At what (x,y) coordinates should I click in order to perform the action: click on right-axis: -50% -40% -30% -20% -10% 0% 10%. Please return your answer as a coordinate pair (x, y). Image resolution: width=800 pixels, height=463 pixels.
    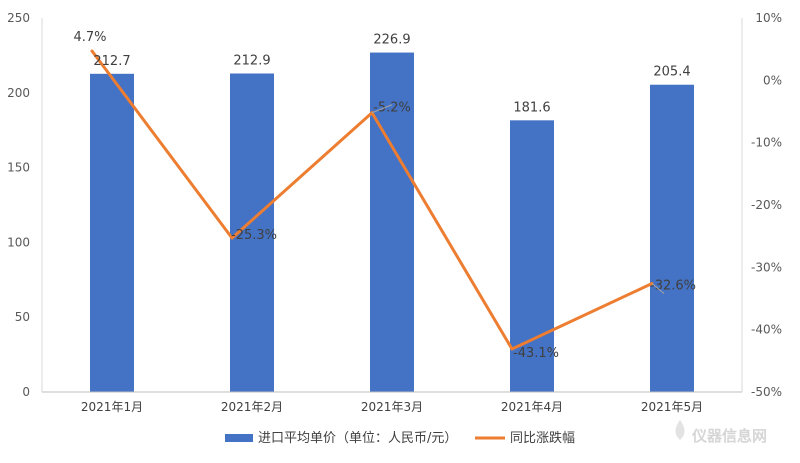
    Looking at the image, I should click on (761, 205).